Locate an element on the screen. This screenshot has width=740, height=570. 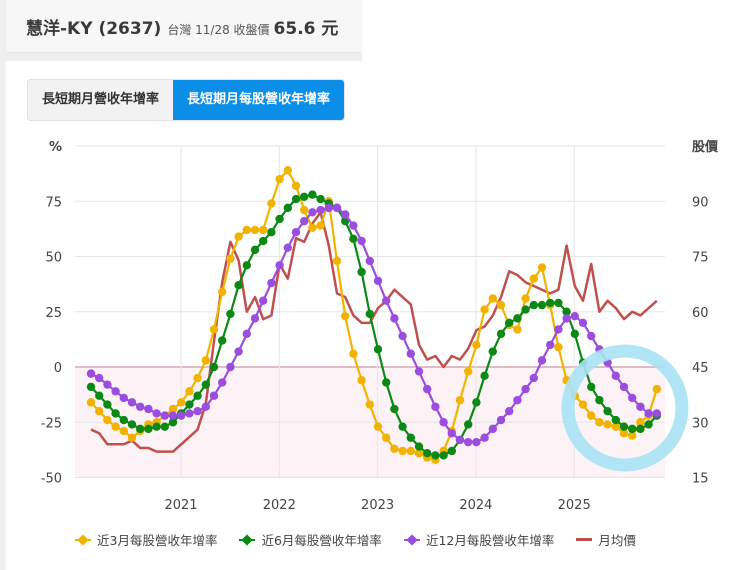
header-divider is located at coordinates (184, 57).